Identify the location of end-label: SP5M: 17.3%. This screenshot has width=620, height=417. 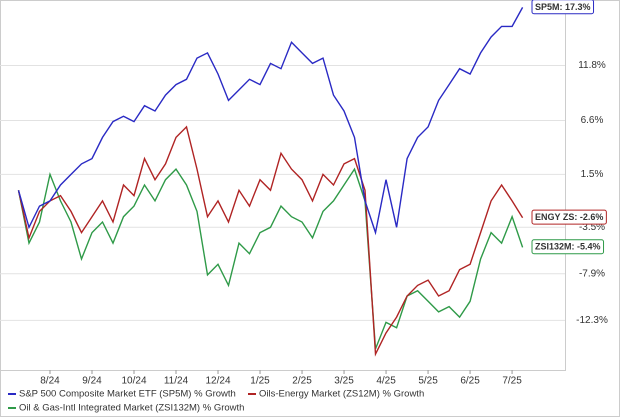
(563, 7).